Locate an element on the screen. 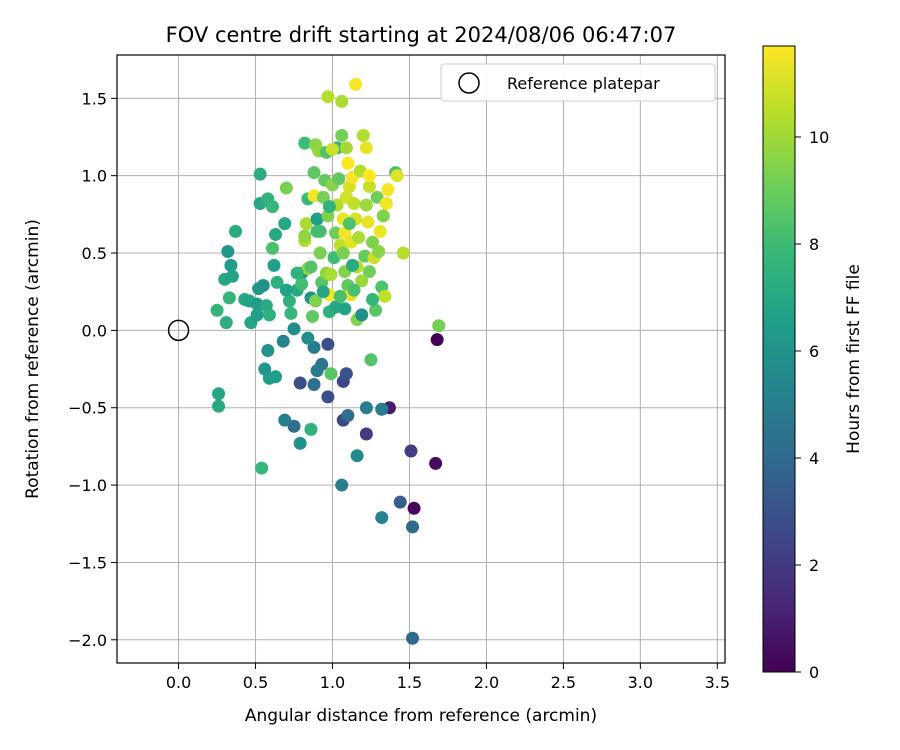 The height and width of the screenshot is (750, 900). x-axis-label: Angular distance from reference (arcmin) is located at coordinates (421, 716).